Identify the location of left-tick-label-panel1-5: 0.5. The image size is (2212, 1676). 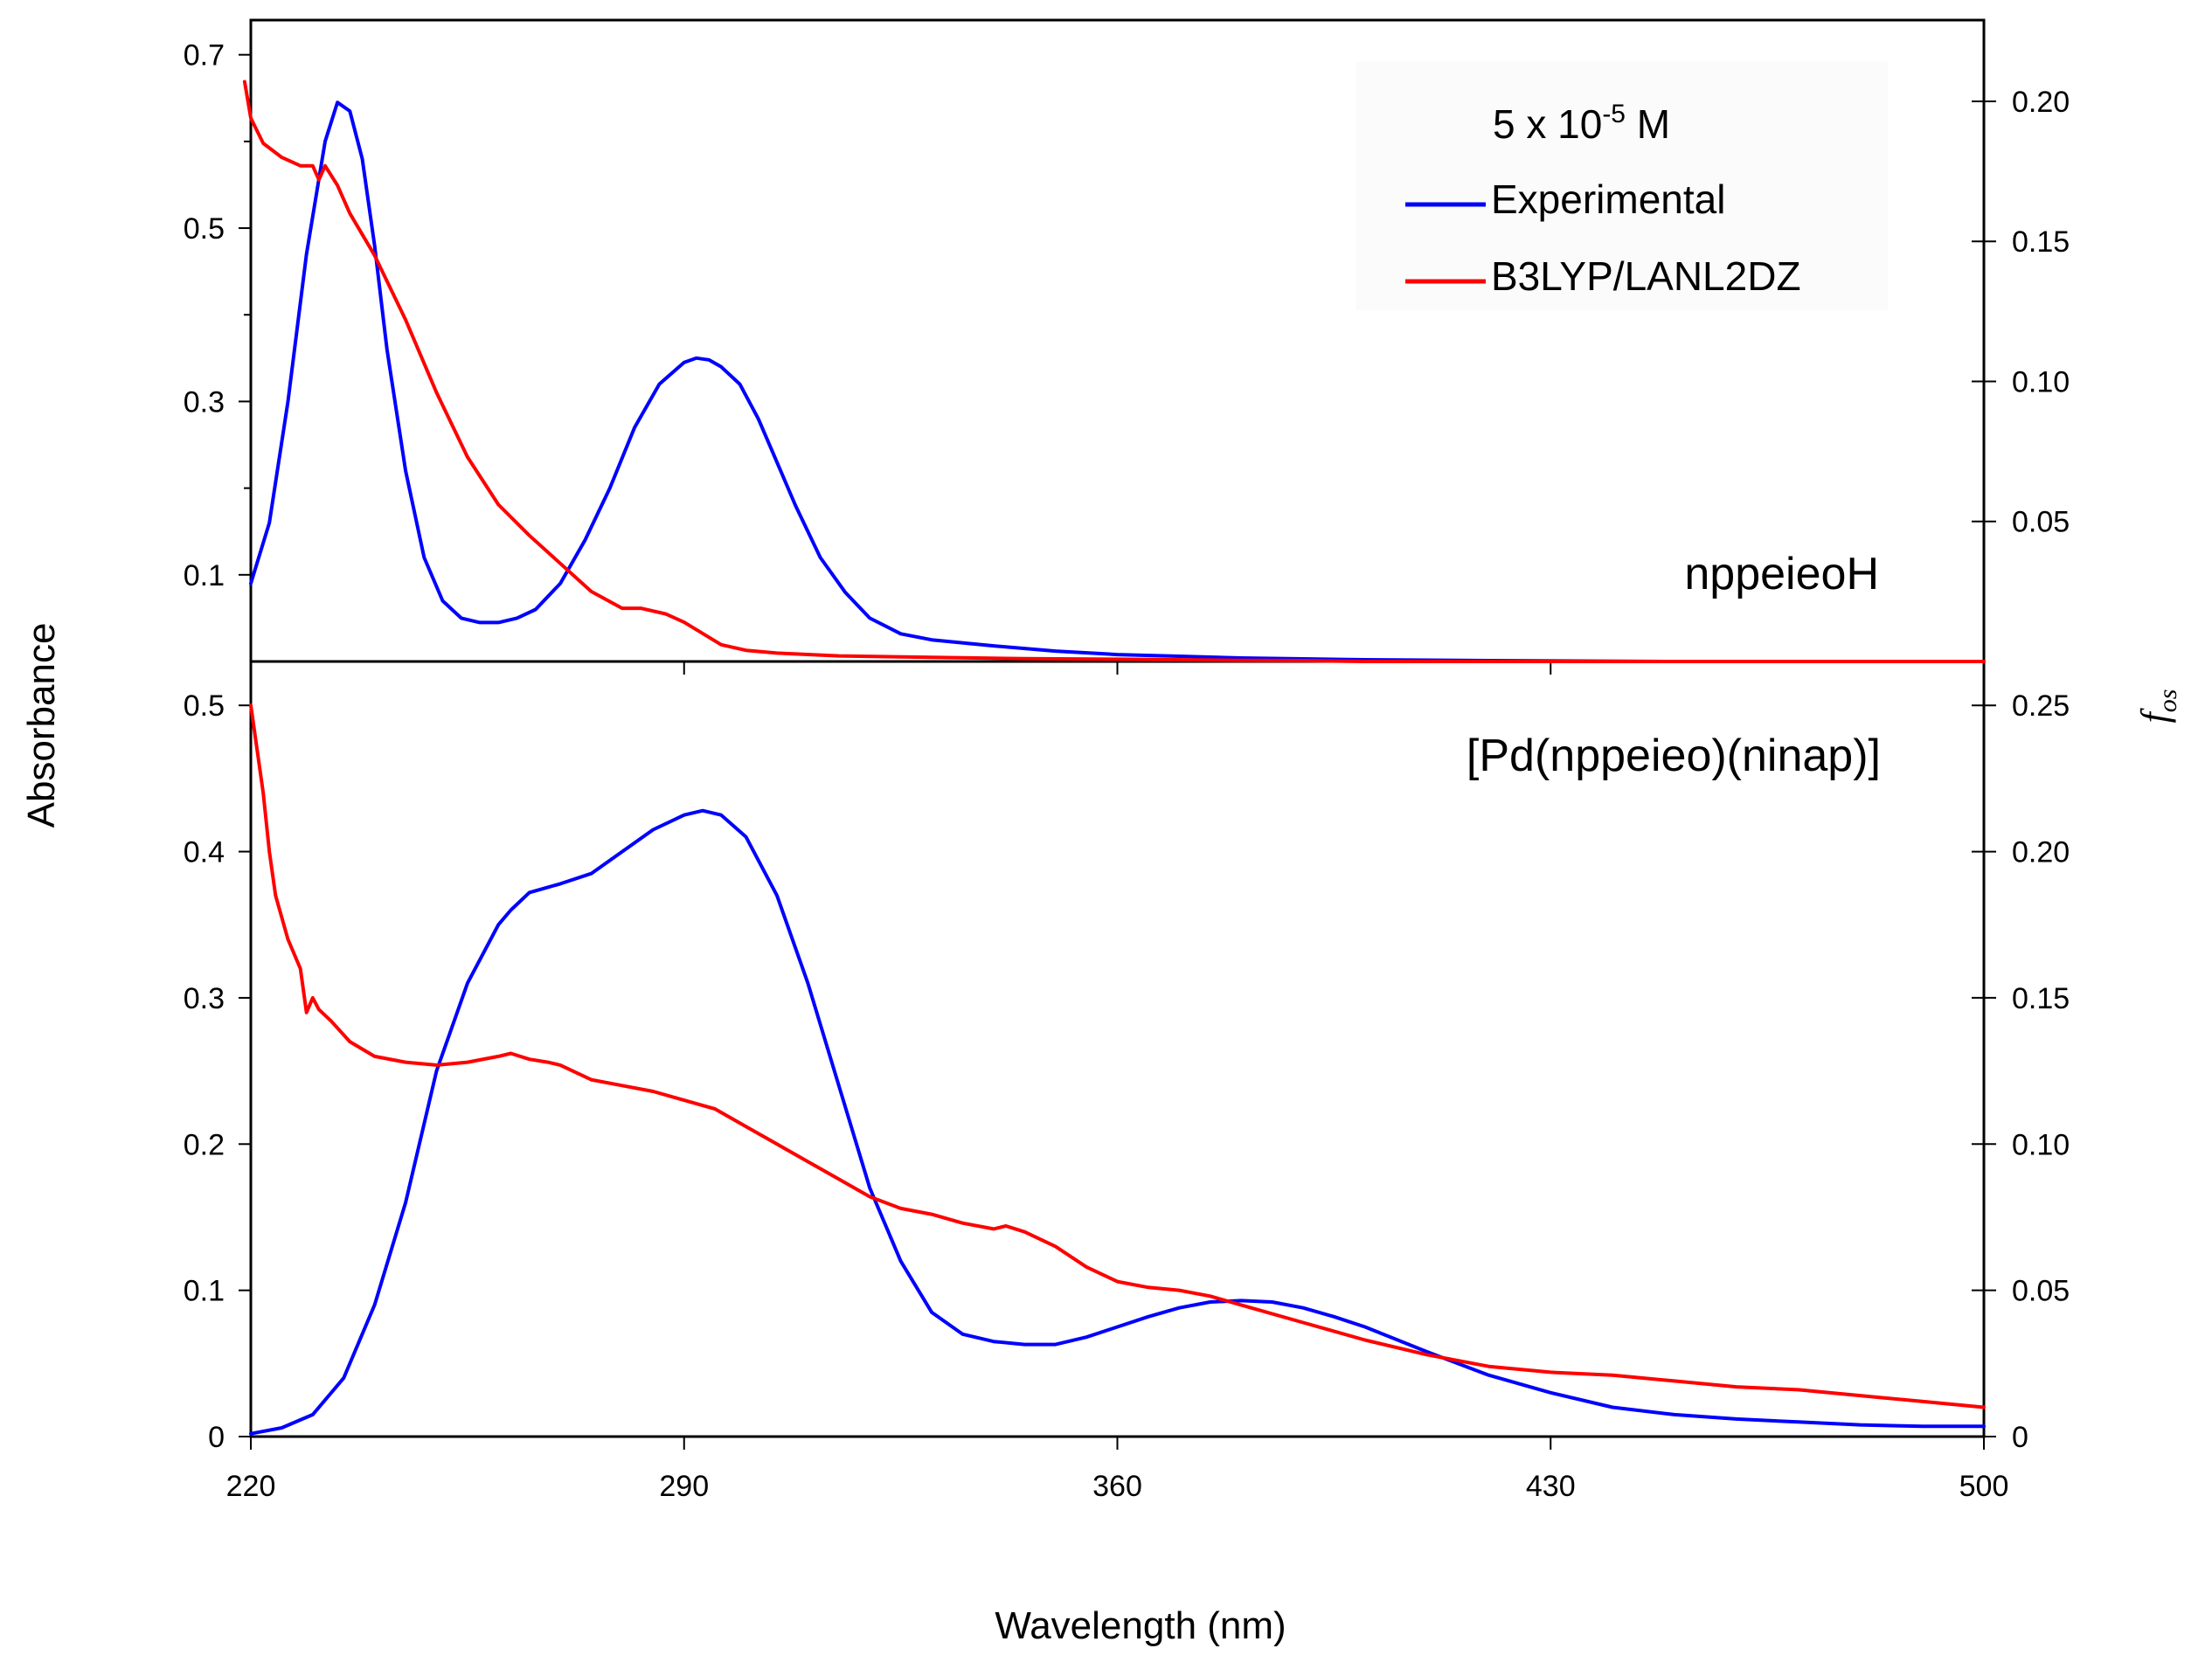
(204, 706).